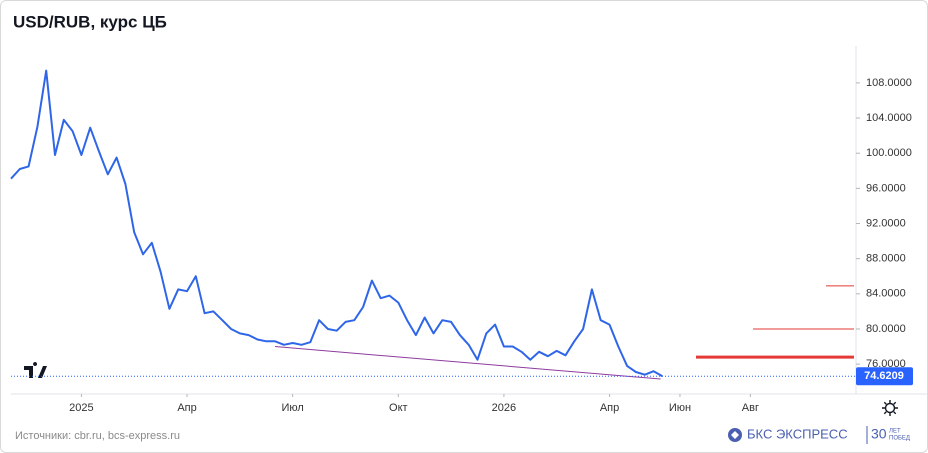  What do you see at coordinates (886, 329) in the screenshot?
I see `y-tick-label: 80.0000` at bounding box center [886, 329].